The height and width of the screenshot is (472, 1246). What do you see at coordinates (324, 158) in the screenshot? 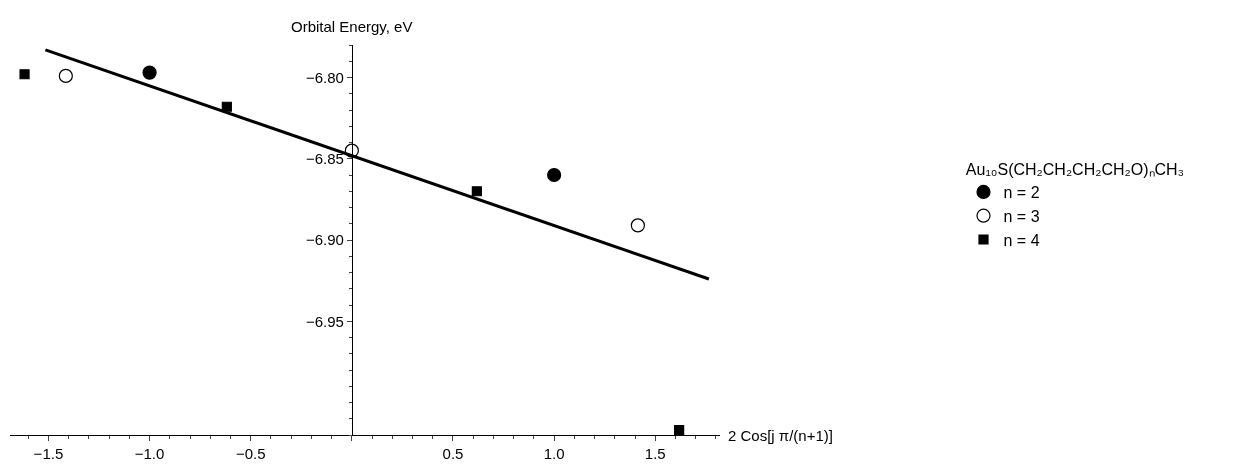
I see `y-tick-label: −6.85` at bounding box center [324, 158].